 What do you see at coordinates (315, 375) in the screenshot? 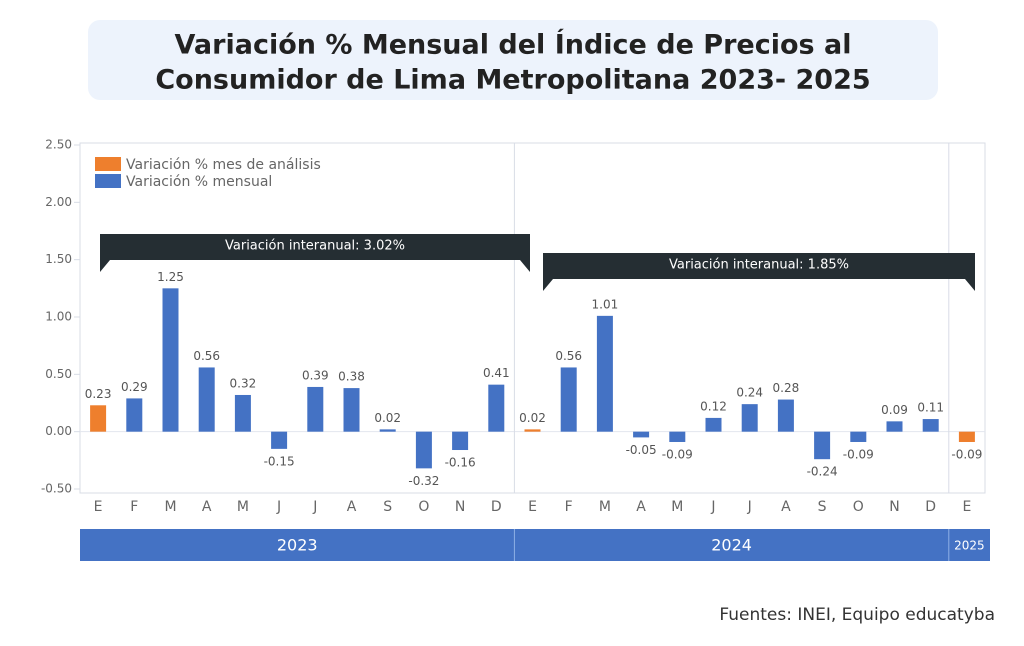
I see `value-label: 0.39` at bounding box center [315, 375].